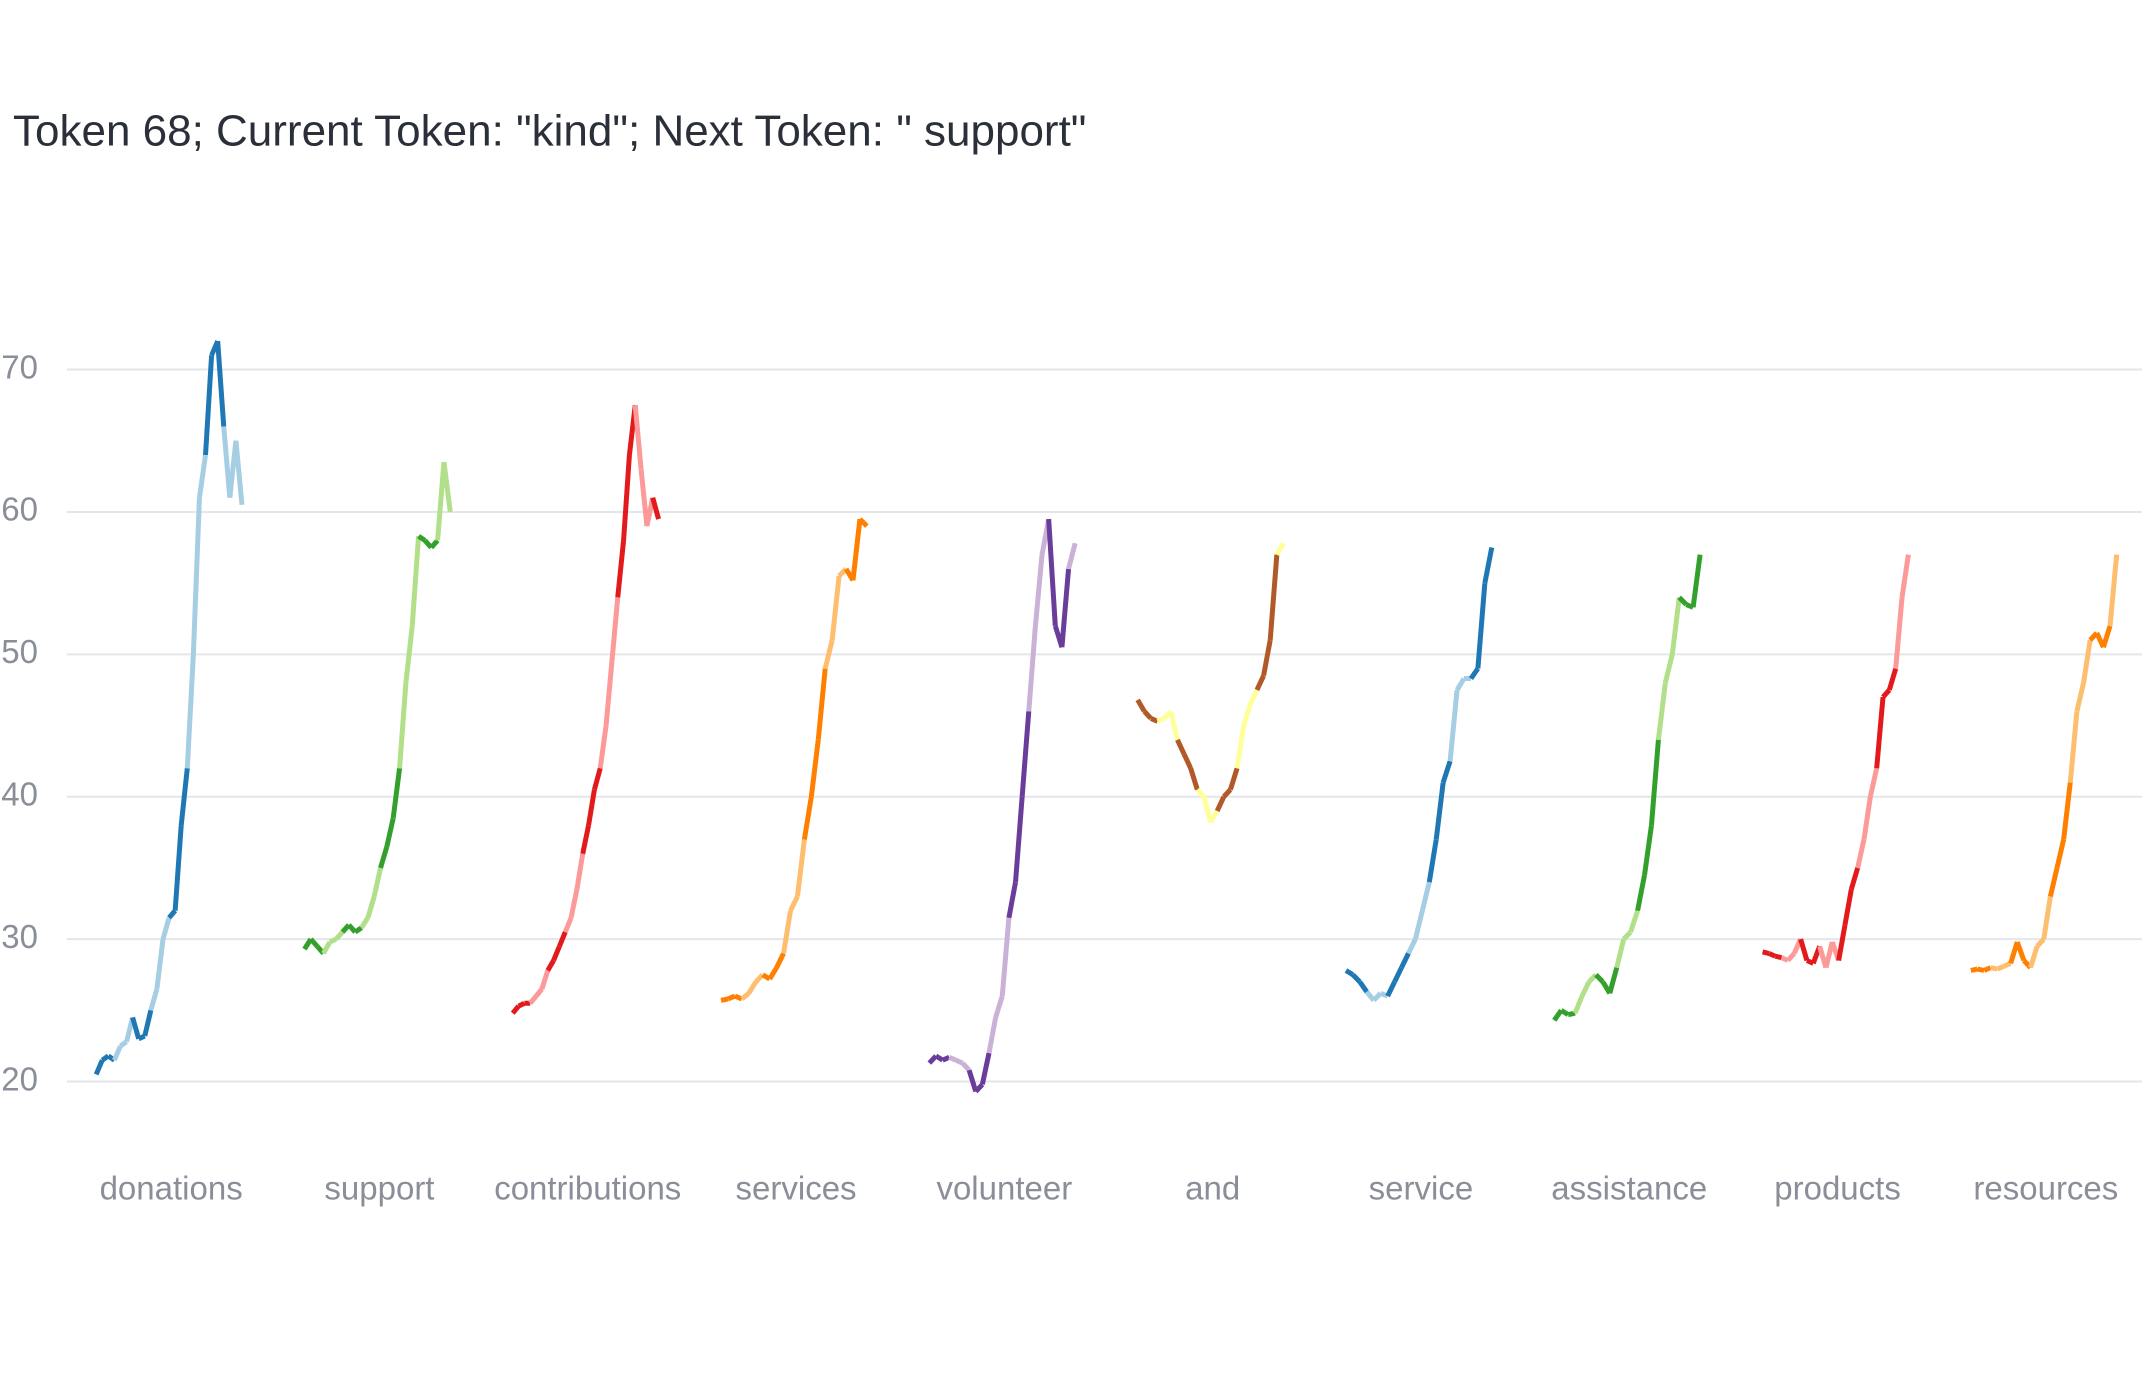 The image size is (2142, 1380). What do you see at coordinates (1212, 1188) in the screenshot?
I see `x-tick-label: and` at bounding box center [1212, 1188].